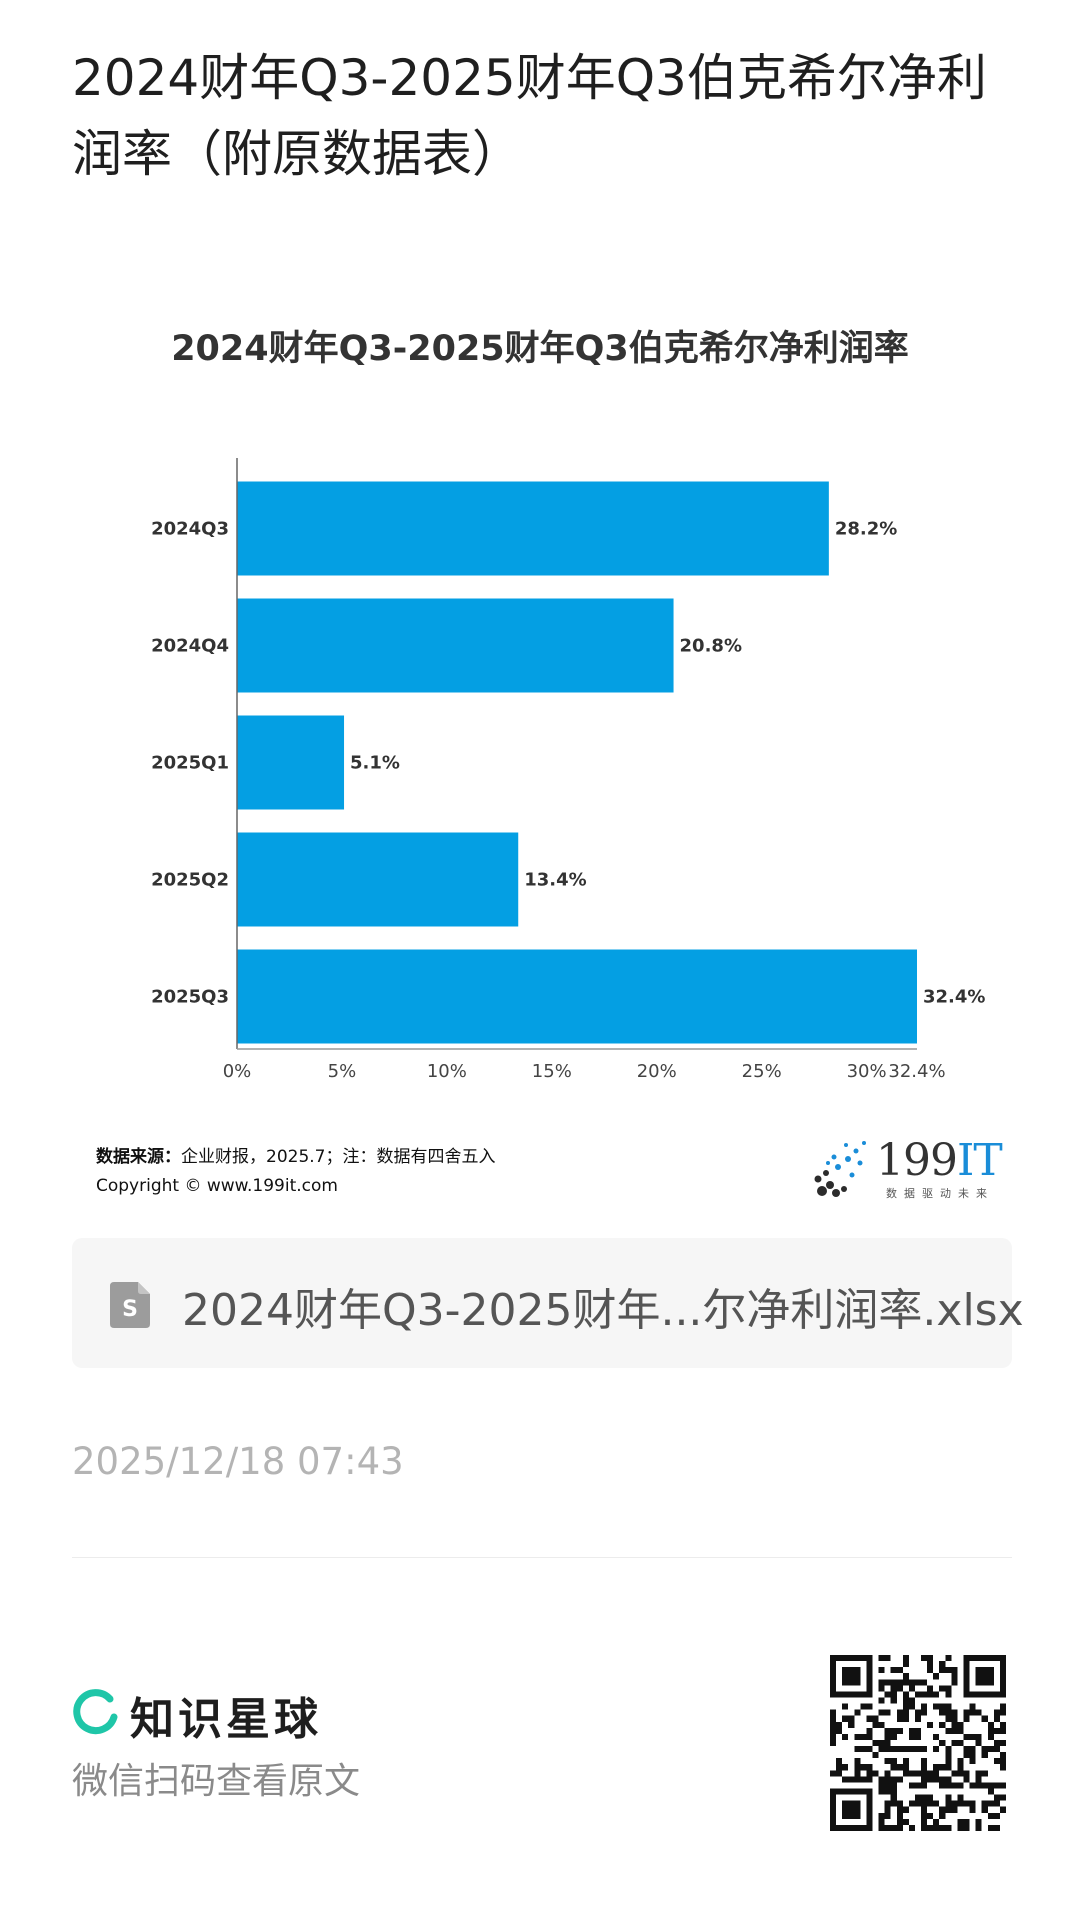 The image size is (1080, 1920). Describe the element at coordinates (138, 1157) in the screenshot. I see `source-label: 数据来源：` at that location.